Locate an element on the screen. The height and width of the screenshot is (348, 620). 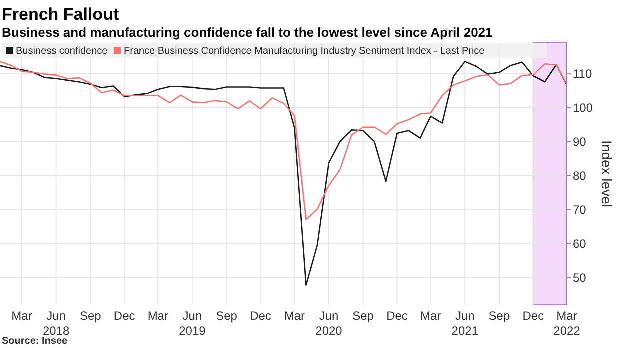
legend-label: France Business Confidence Manufacturing Industry Sentiment Index - Last Price is located at coordinates (305, 51).